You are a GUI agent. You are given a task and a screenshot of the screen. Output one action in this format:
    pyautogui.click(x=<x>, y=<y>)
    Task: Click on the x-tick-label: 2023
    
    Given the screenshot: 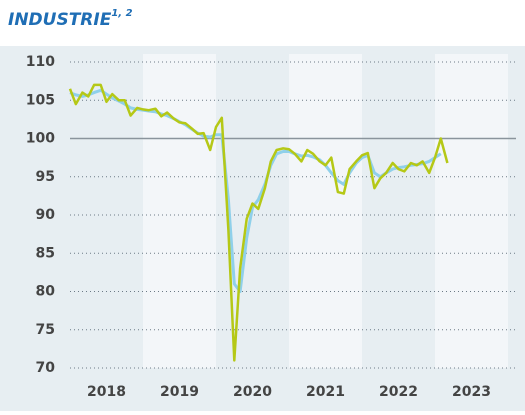 What is the action you would take?
    pyautogui.click(x=471, y=392)
    